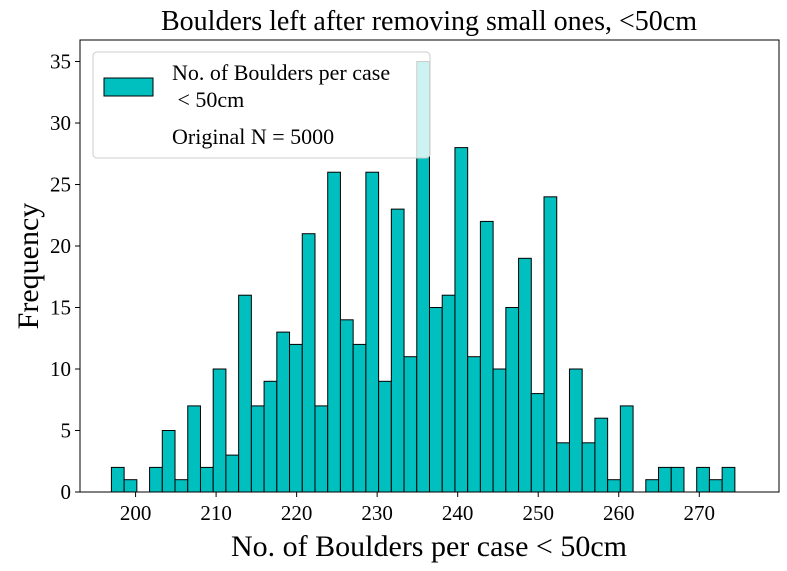  What do you see at coordinates (297, 513) in the screenshot?
I see `x-tick-label: 220` at bounding box center [297, 513].